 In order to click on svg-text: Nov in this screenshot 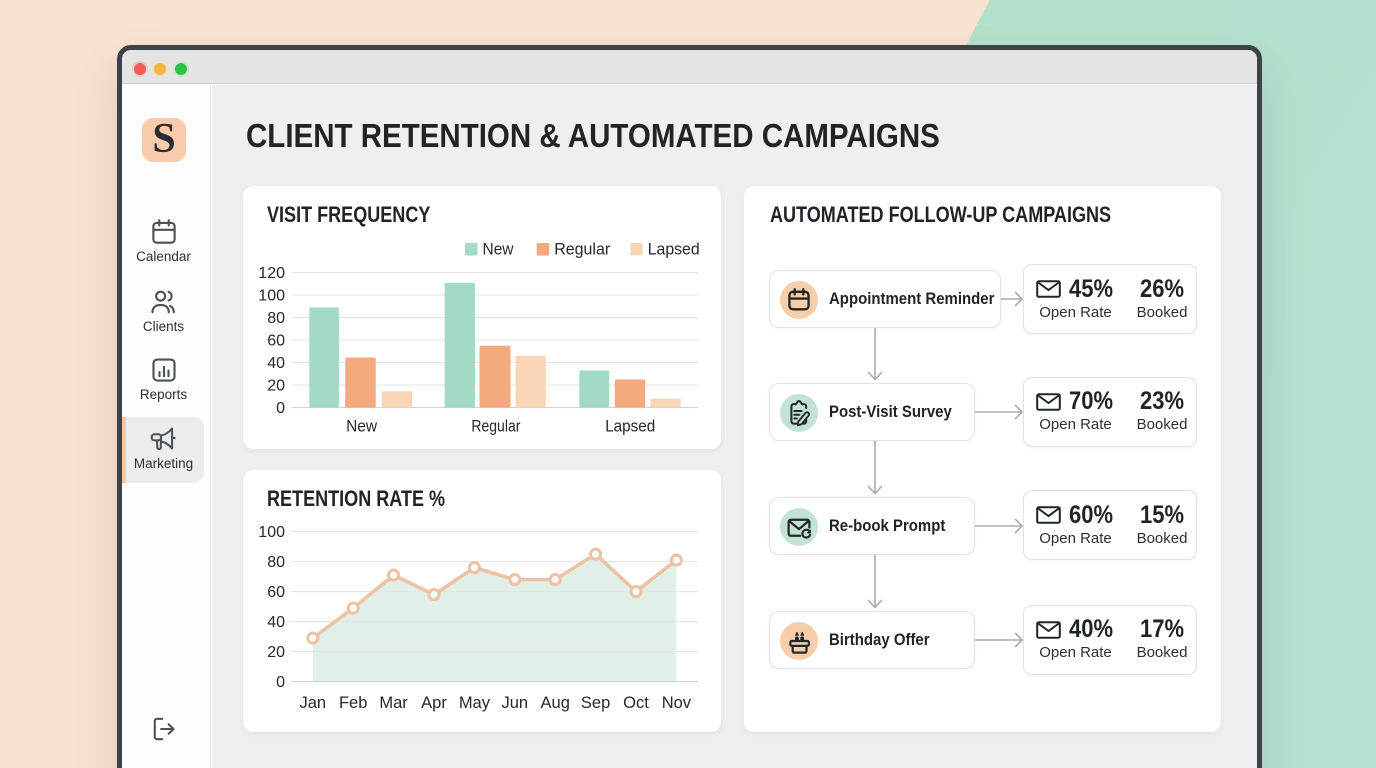, I will do `click(677, 703)`.